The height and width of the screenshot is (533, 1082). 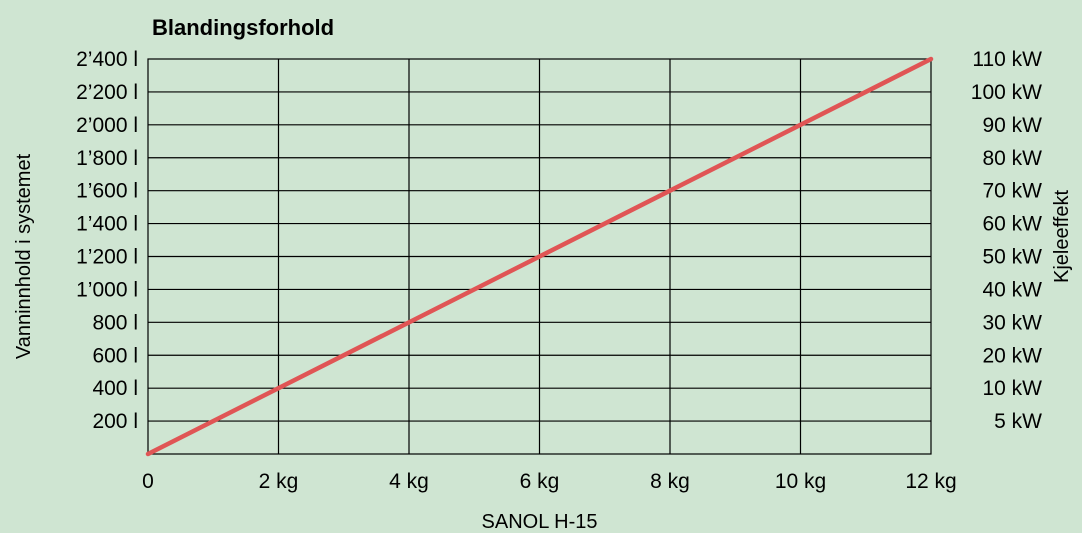 What do you see at coordinates (1012, 388) in the screenshot?
I see `y-right-tick-label: 10 kW` at bounding box center [1012, 388].